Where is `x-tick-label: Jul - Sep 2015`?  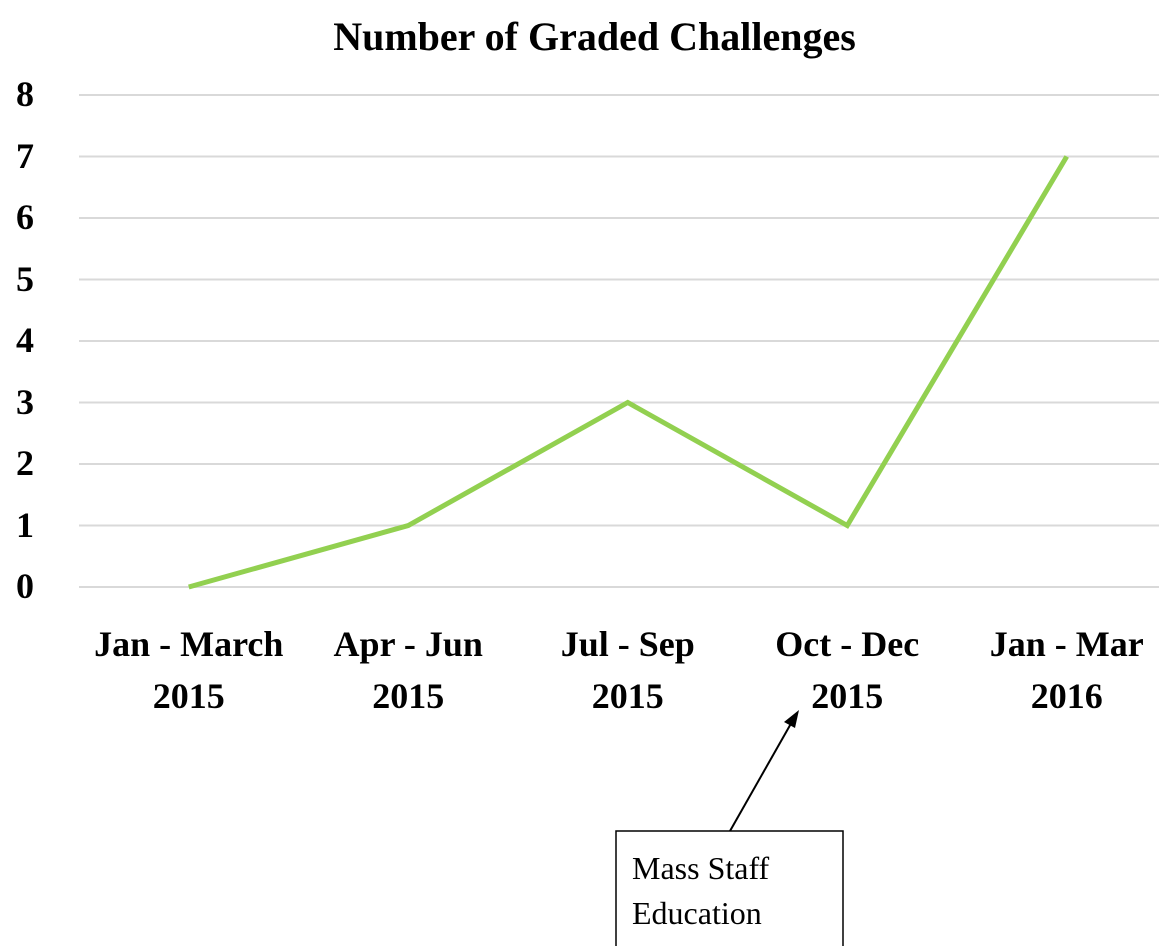 x-tick-label: Jul - Sep 2015 is located at coordinates (627, 670).